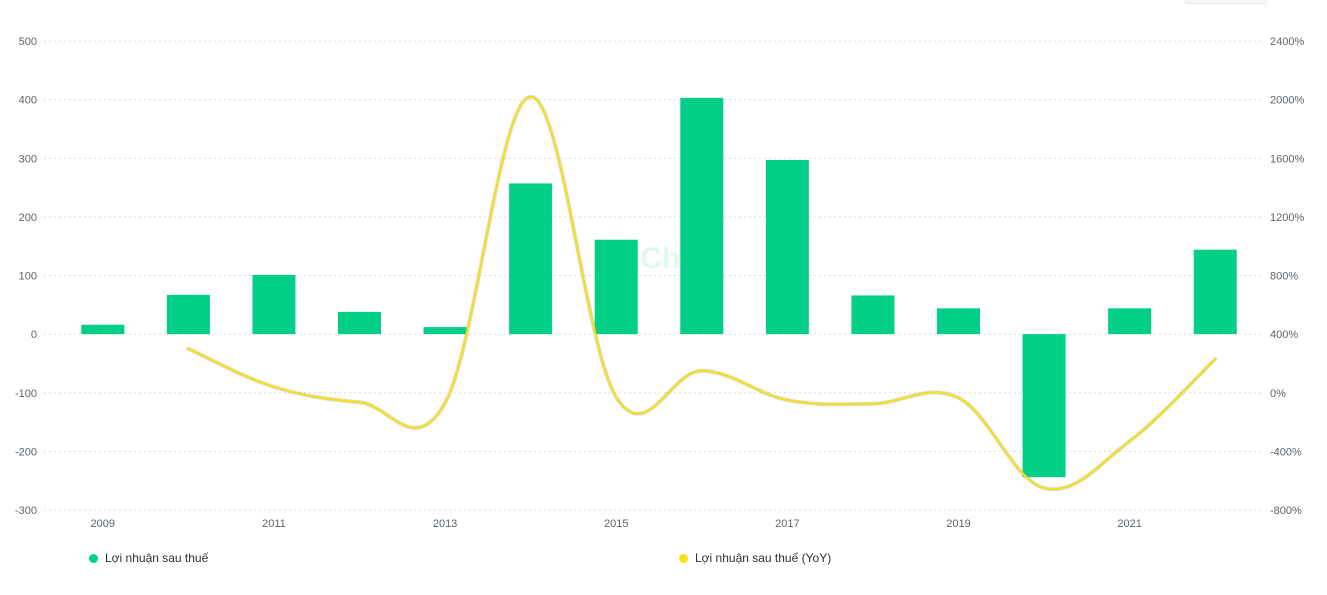  I want to click on y-right-tick-label: 800%, so click(1284, 277).